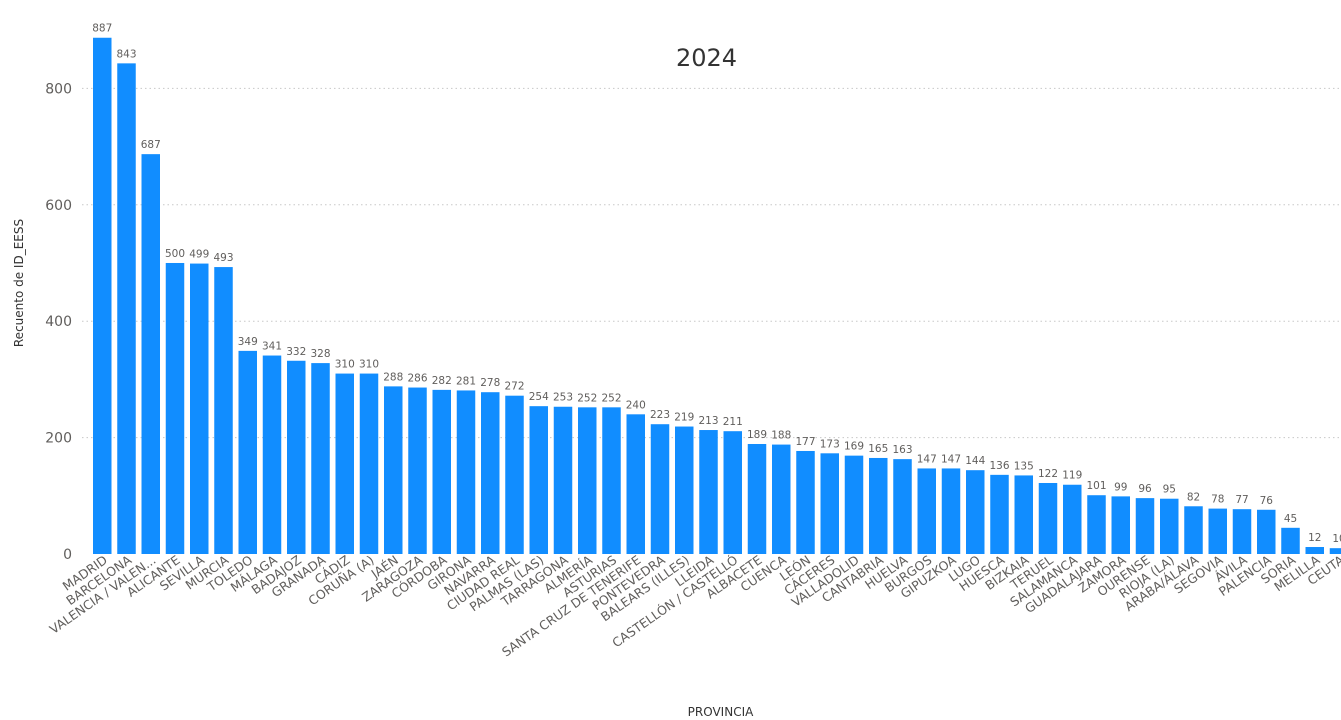 The width and height of the screenshot is (1341, 720). I want to click on data-label: 341, so click(272, 347).